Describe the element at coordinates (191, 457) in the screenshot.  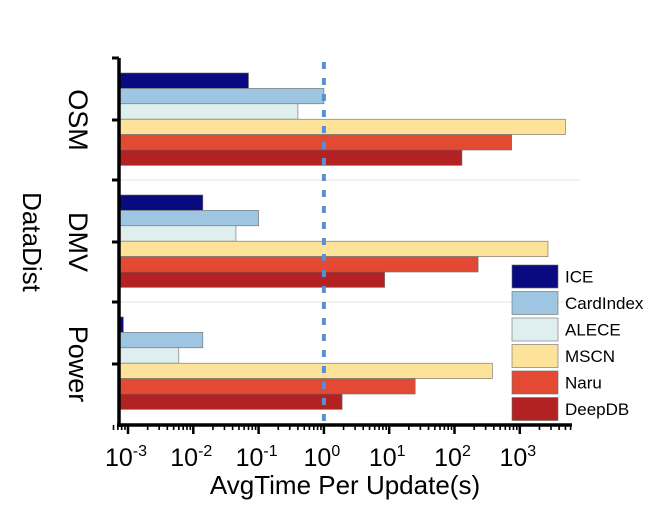
I see `x-tick-label: 10⁻²` at that location.